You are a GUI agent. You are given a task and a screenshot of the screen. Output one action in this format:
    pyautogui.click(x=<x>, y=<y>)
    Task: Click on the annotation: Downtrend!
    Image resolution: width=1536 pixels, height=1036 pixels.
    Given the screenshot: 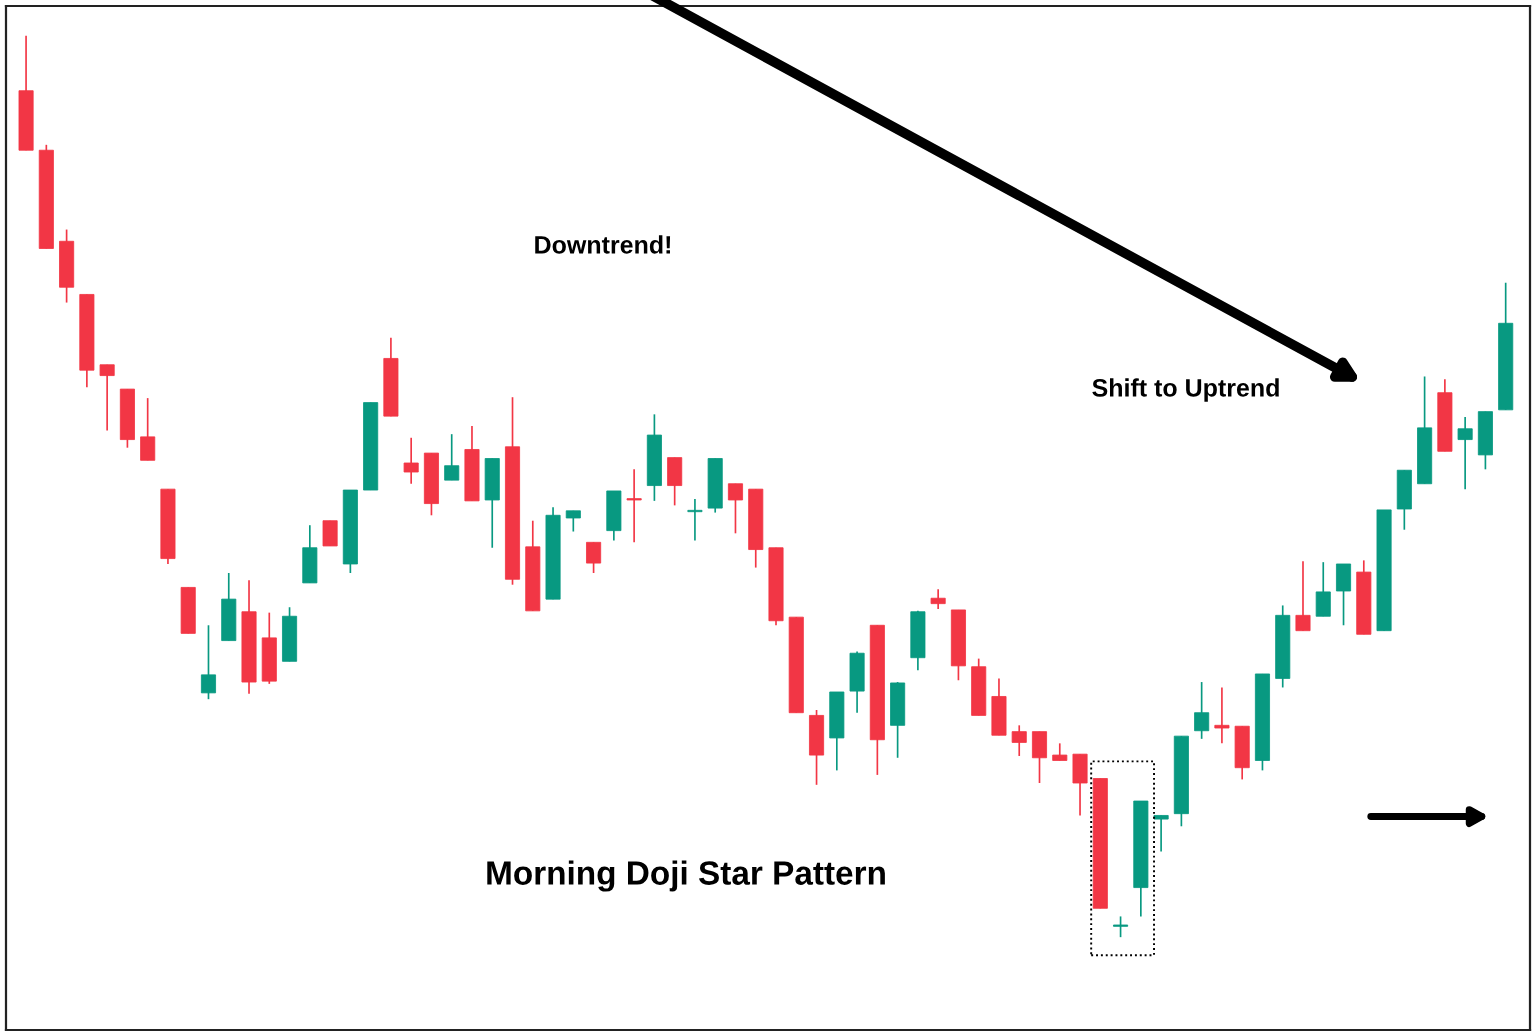 What is the action you would take?
    pyautogui.click(x=603, y=244)
    